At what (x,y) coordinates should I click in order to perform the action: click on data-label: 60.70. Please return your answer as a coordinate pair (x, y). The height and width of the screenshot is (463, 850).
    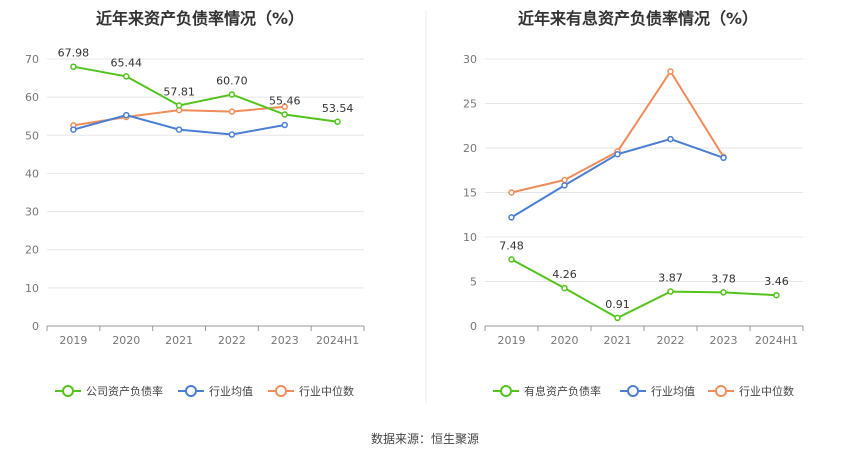
    Looking at the image, I should click on (232, 80).